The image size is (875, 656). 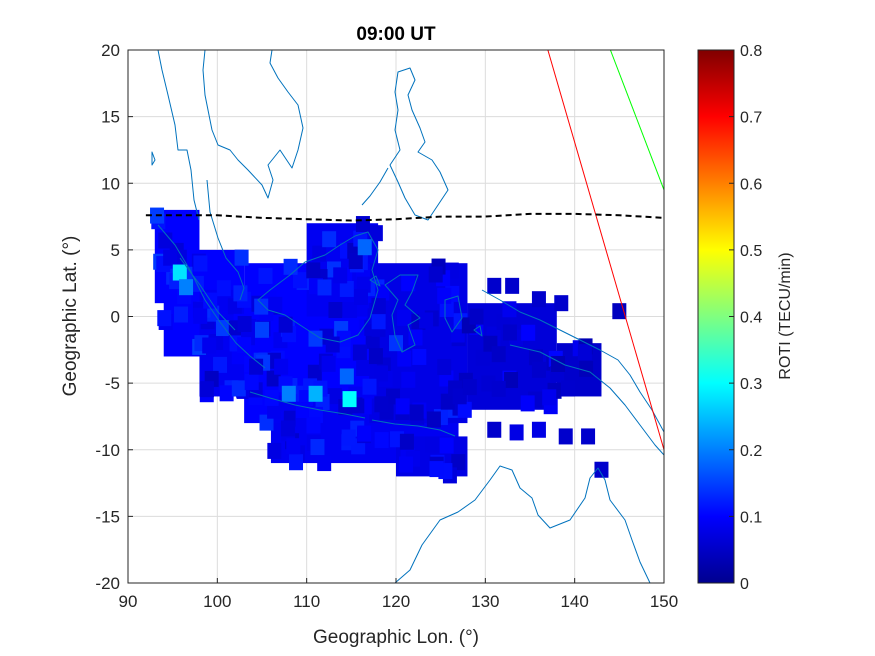 What do you see at coordinates (110, 50) in the screenshot?
I see `y-tick-label: 20` at bounding box center [110, 50].